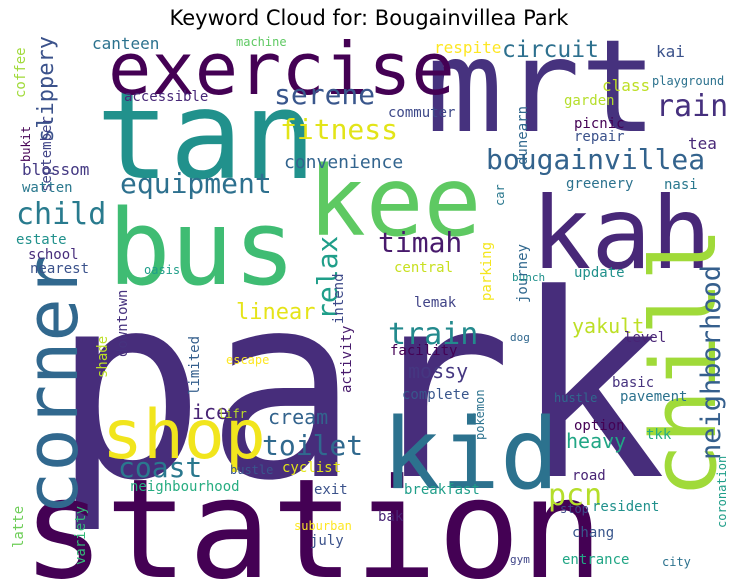 This screenshot has height=583, width=738. I want to click on word-option: option, so click(599, 426).